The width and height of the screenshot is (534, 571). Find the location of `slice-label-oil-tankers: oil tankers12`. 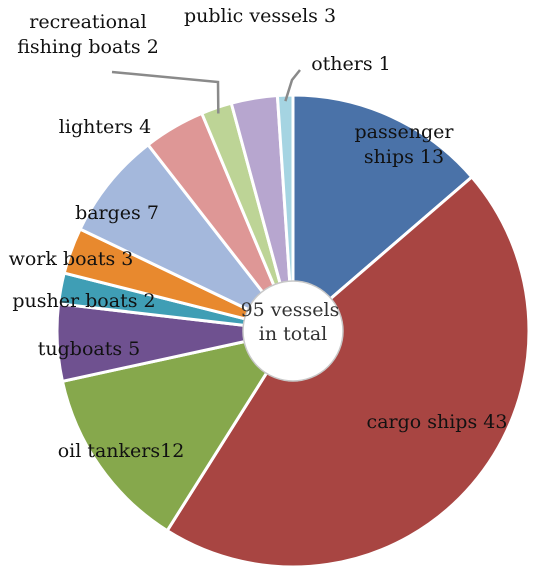

slice-label-oil-tankers: oil tankers12 is located at coordinates (121, 451).